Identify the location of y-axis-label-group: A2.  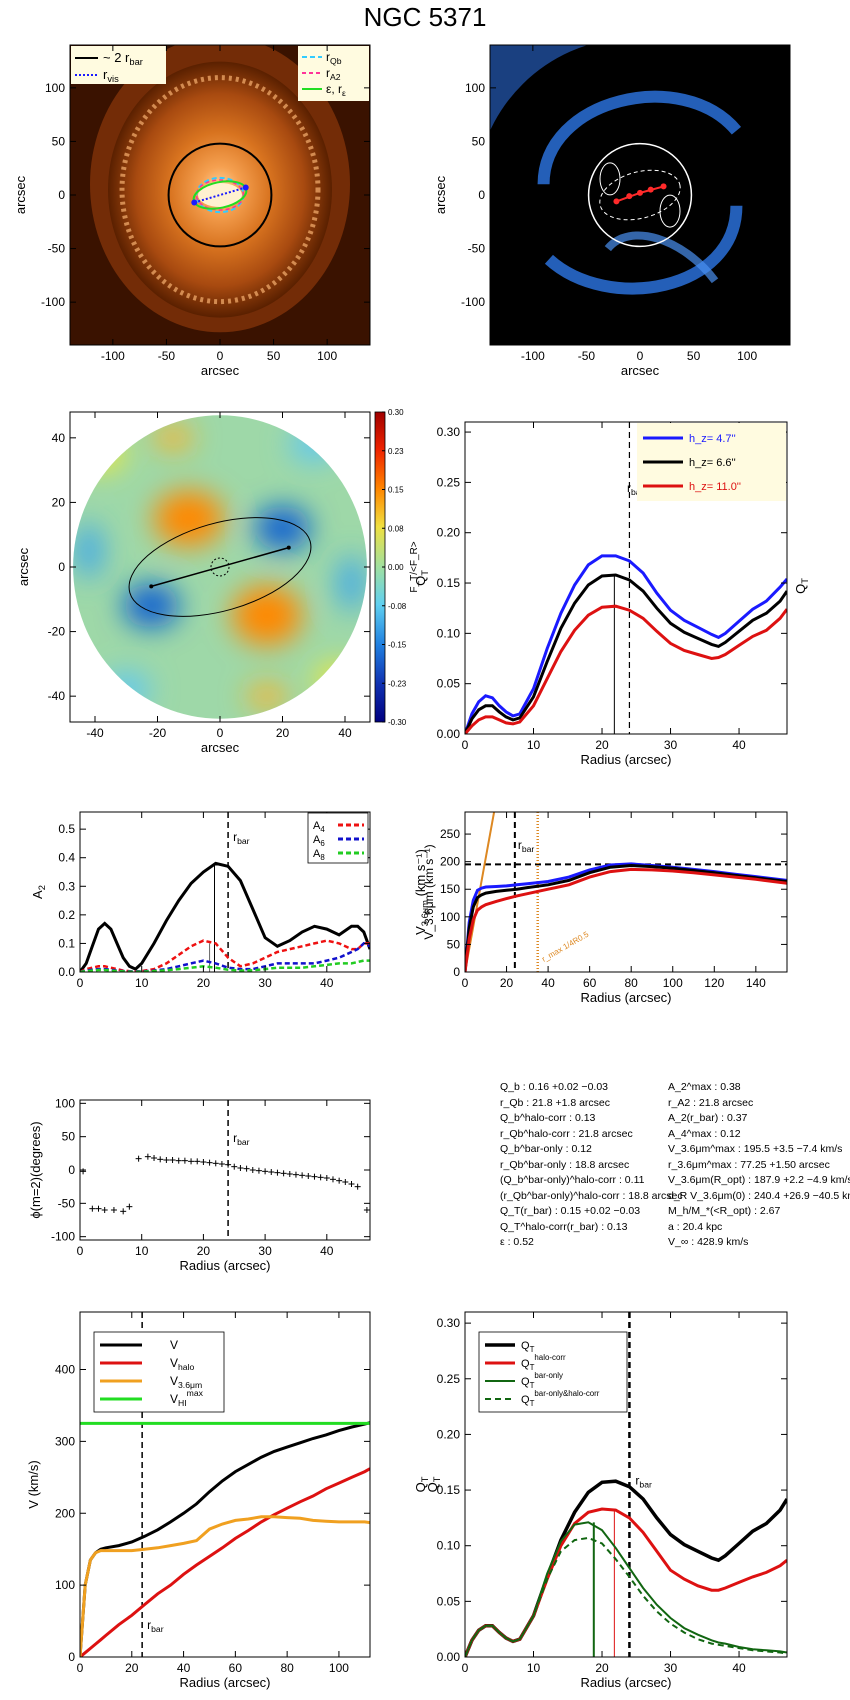
(38, 892).